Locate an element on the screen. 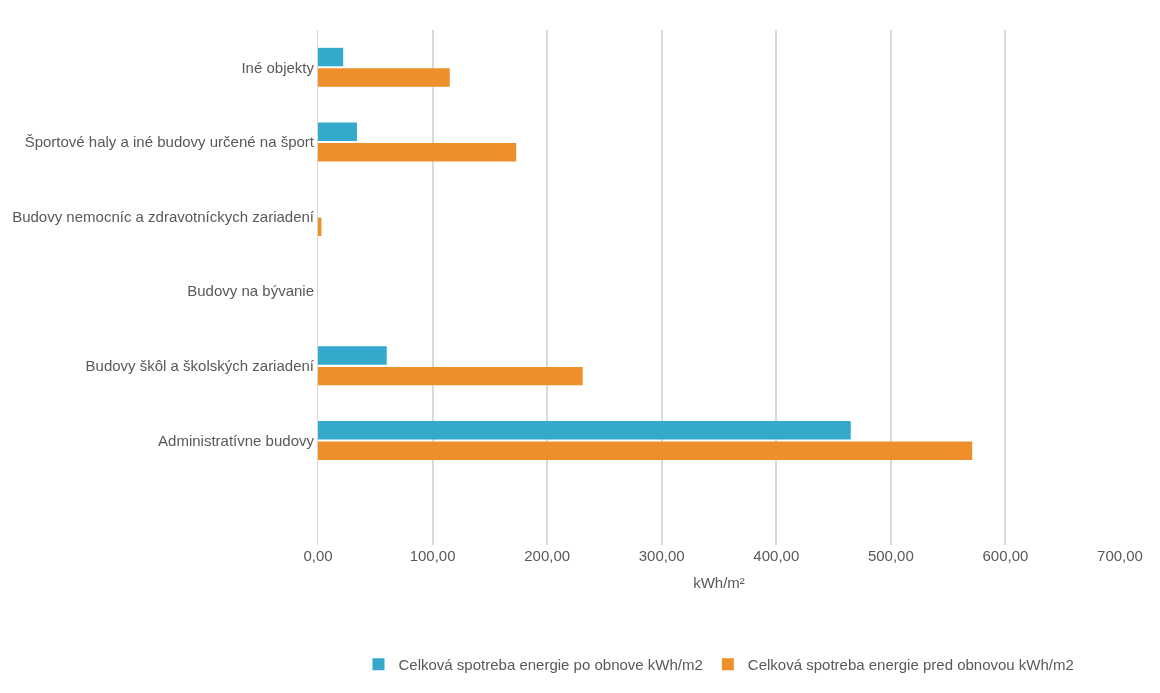  x-tick-label: 0,00 is located at coordinates (318, 555).